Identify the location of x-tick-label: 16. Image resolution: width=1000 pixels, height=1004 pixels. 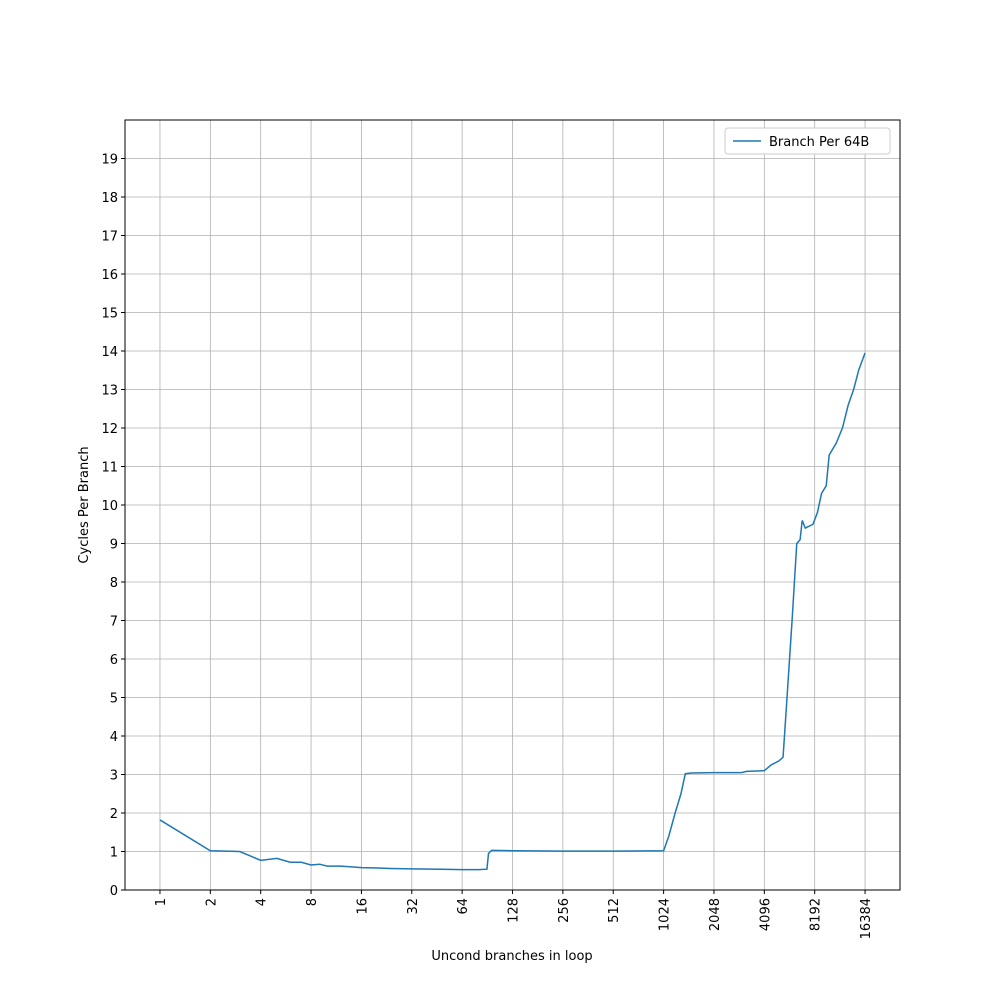
(362, 906).